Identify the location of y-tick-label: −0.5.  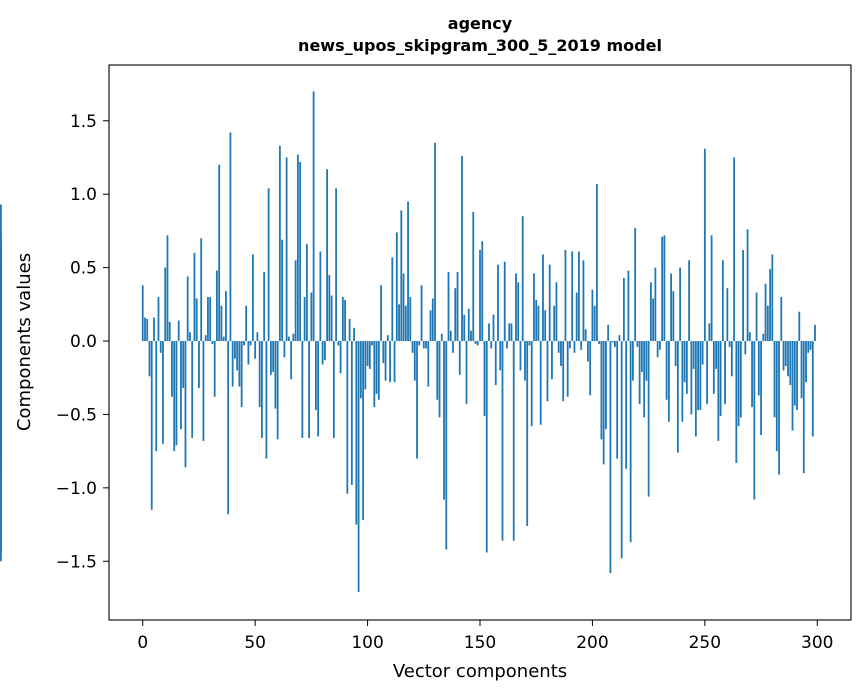
(76, 415).